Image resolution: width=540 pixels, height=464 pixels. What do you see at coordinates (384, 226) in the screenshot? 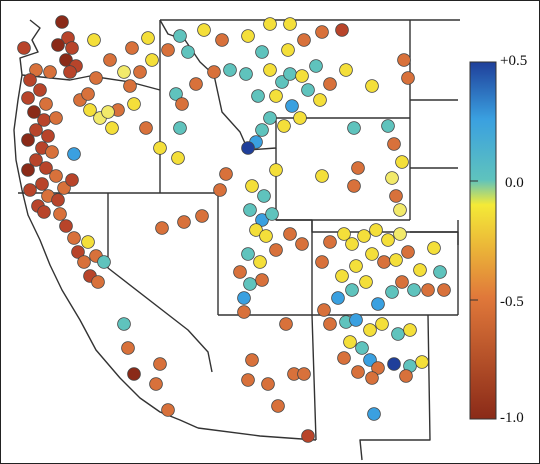
I see `colorado-line` at bounding box center [384, 226].